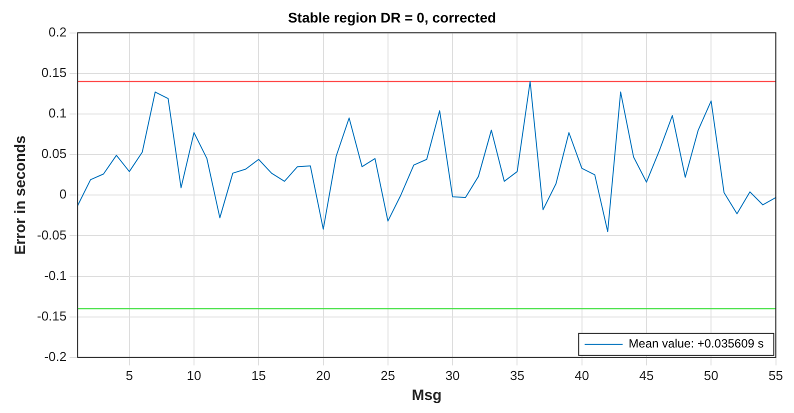 The height and width of the screenshot is (413, 794). What do you see at coordinates (194, 375) in the screenshot?
I see `x-tick-label: 10` at bounding box center [194, 375].